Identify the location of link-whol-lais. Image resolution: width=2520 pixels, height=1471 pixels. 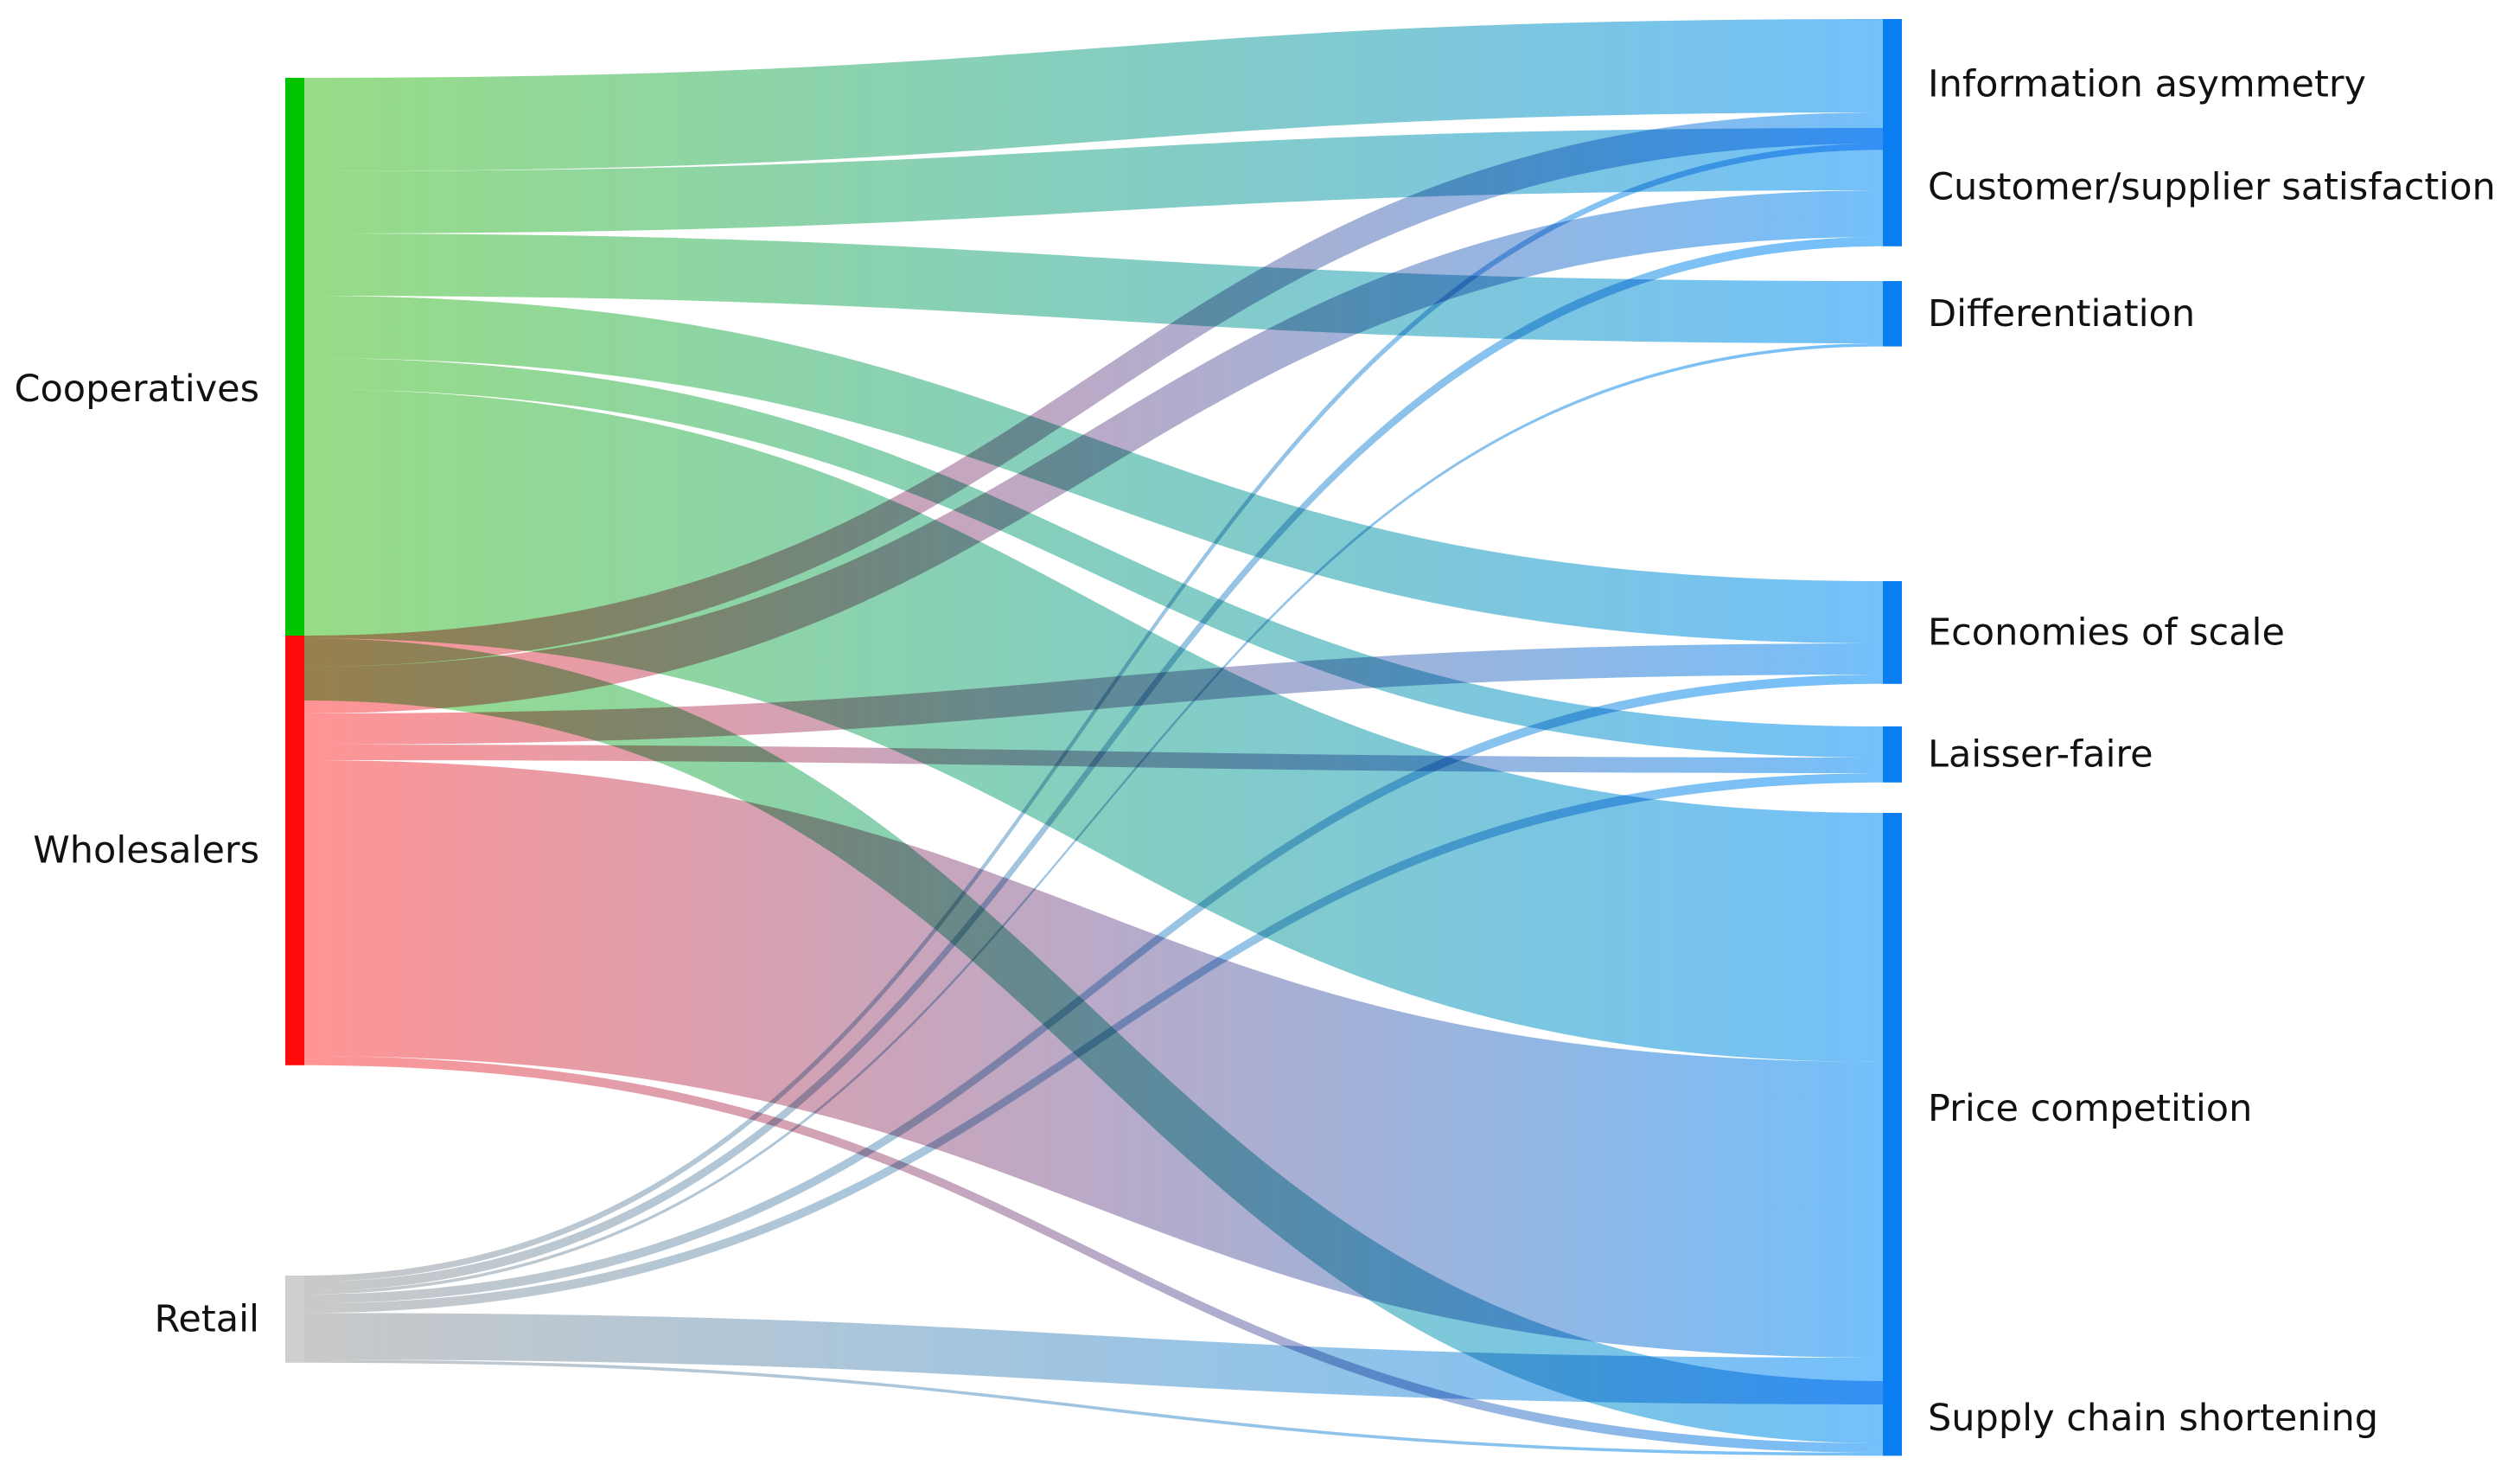
(1093, 759).